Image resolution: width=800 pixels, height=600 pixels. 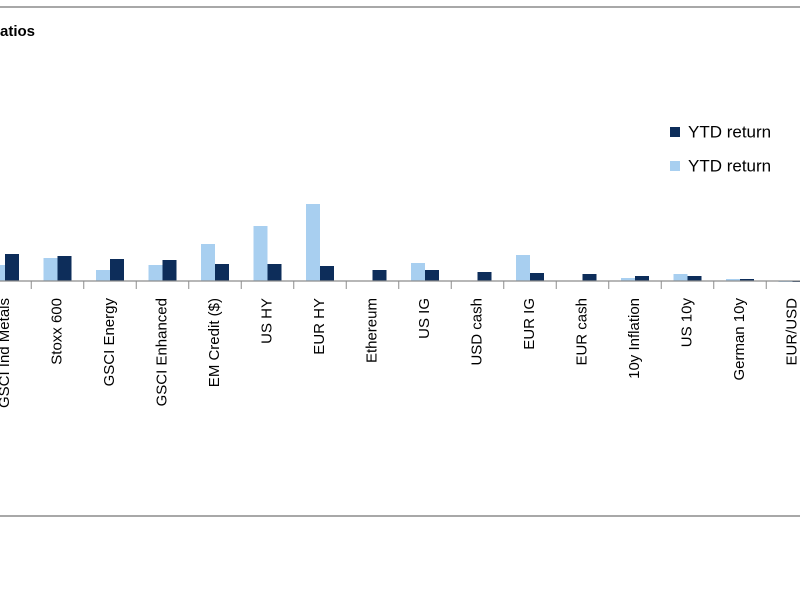 What do you see at coordinates (739, 339) in the screenshot?
I see `x-tick-label: German 10y` at bounding box center [739, 339].